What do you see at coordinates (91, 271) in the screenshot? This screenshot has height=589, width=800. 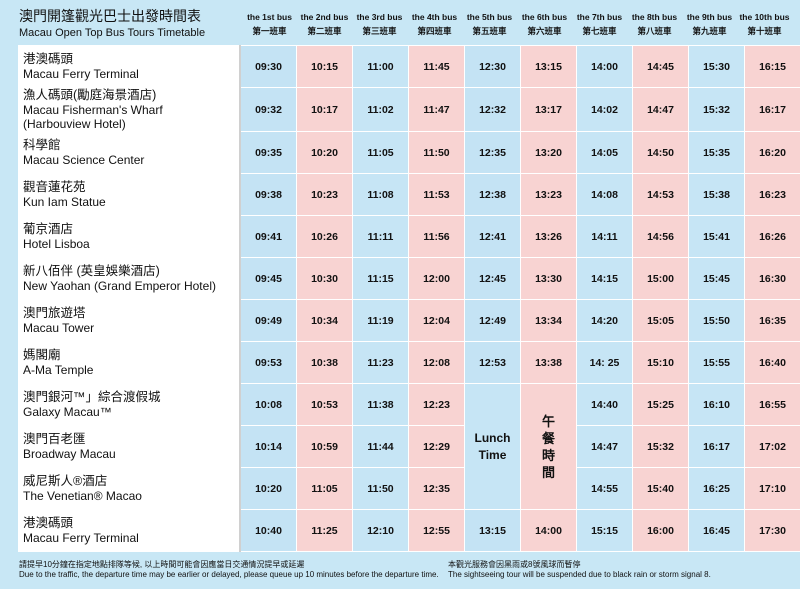 I see `stop-name-zh: 新八佰伴 (英皇娛樂酒店)` at bounding box center [91, 271].